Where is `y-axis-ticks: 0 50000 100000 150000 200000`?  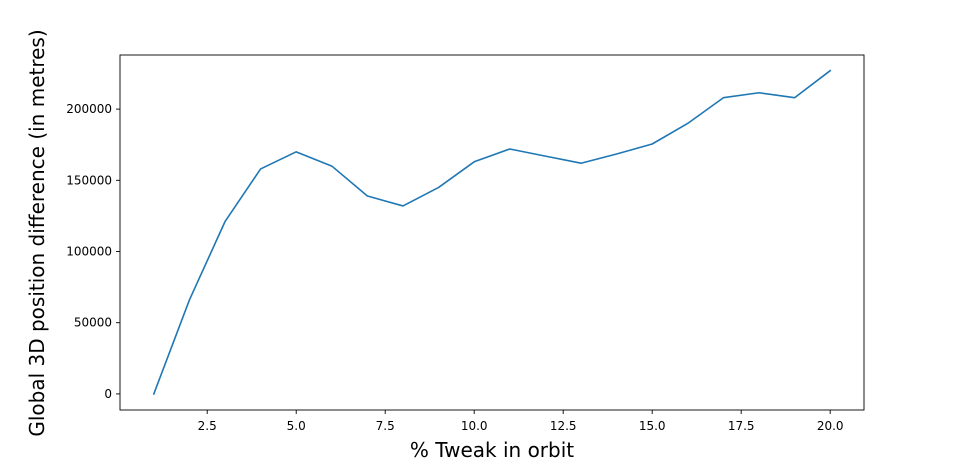 y-axis-ticks: 0 50000 100000 150000 200000 is located at coordinates (93, 251).